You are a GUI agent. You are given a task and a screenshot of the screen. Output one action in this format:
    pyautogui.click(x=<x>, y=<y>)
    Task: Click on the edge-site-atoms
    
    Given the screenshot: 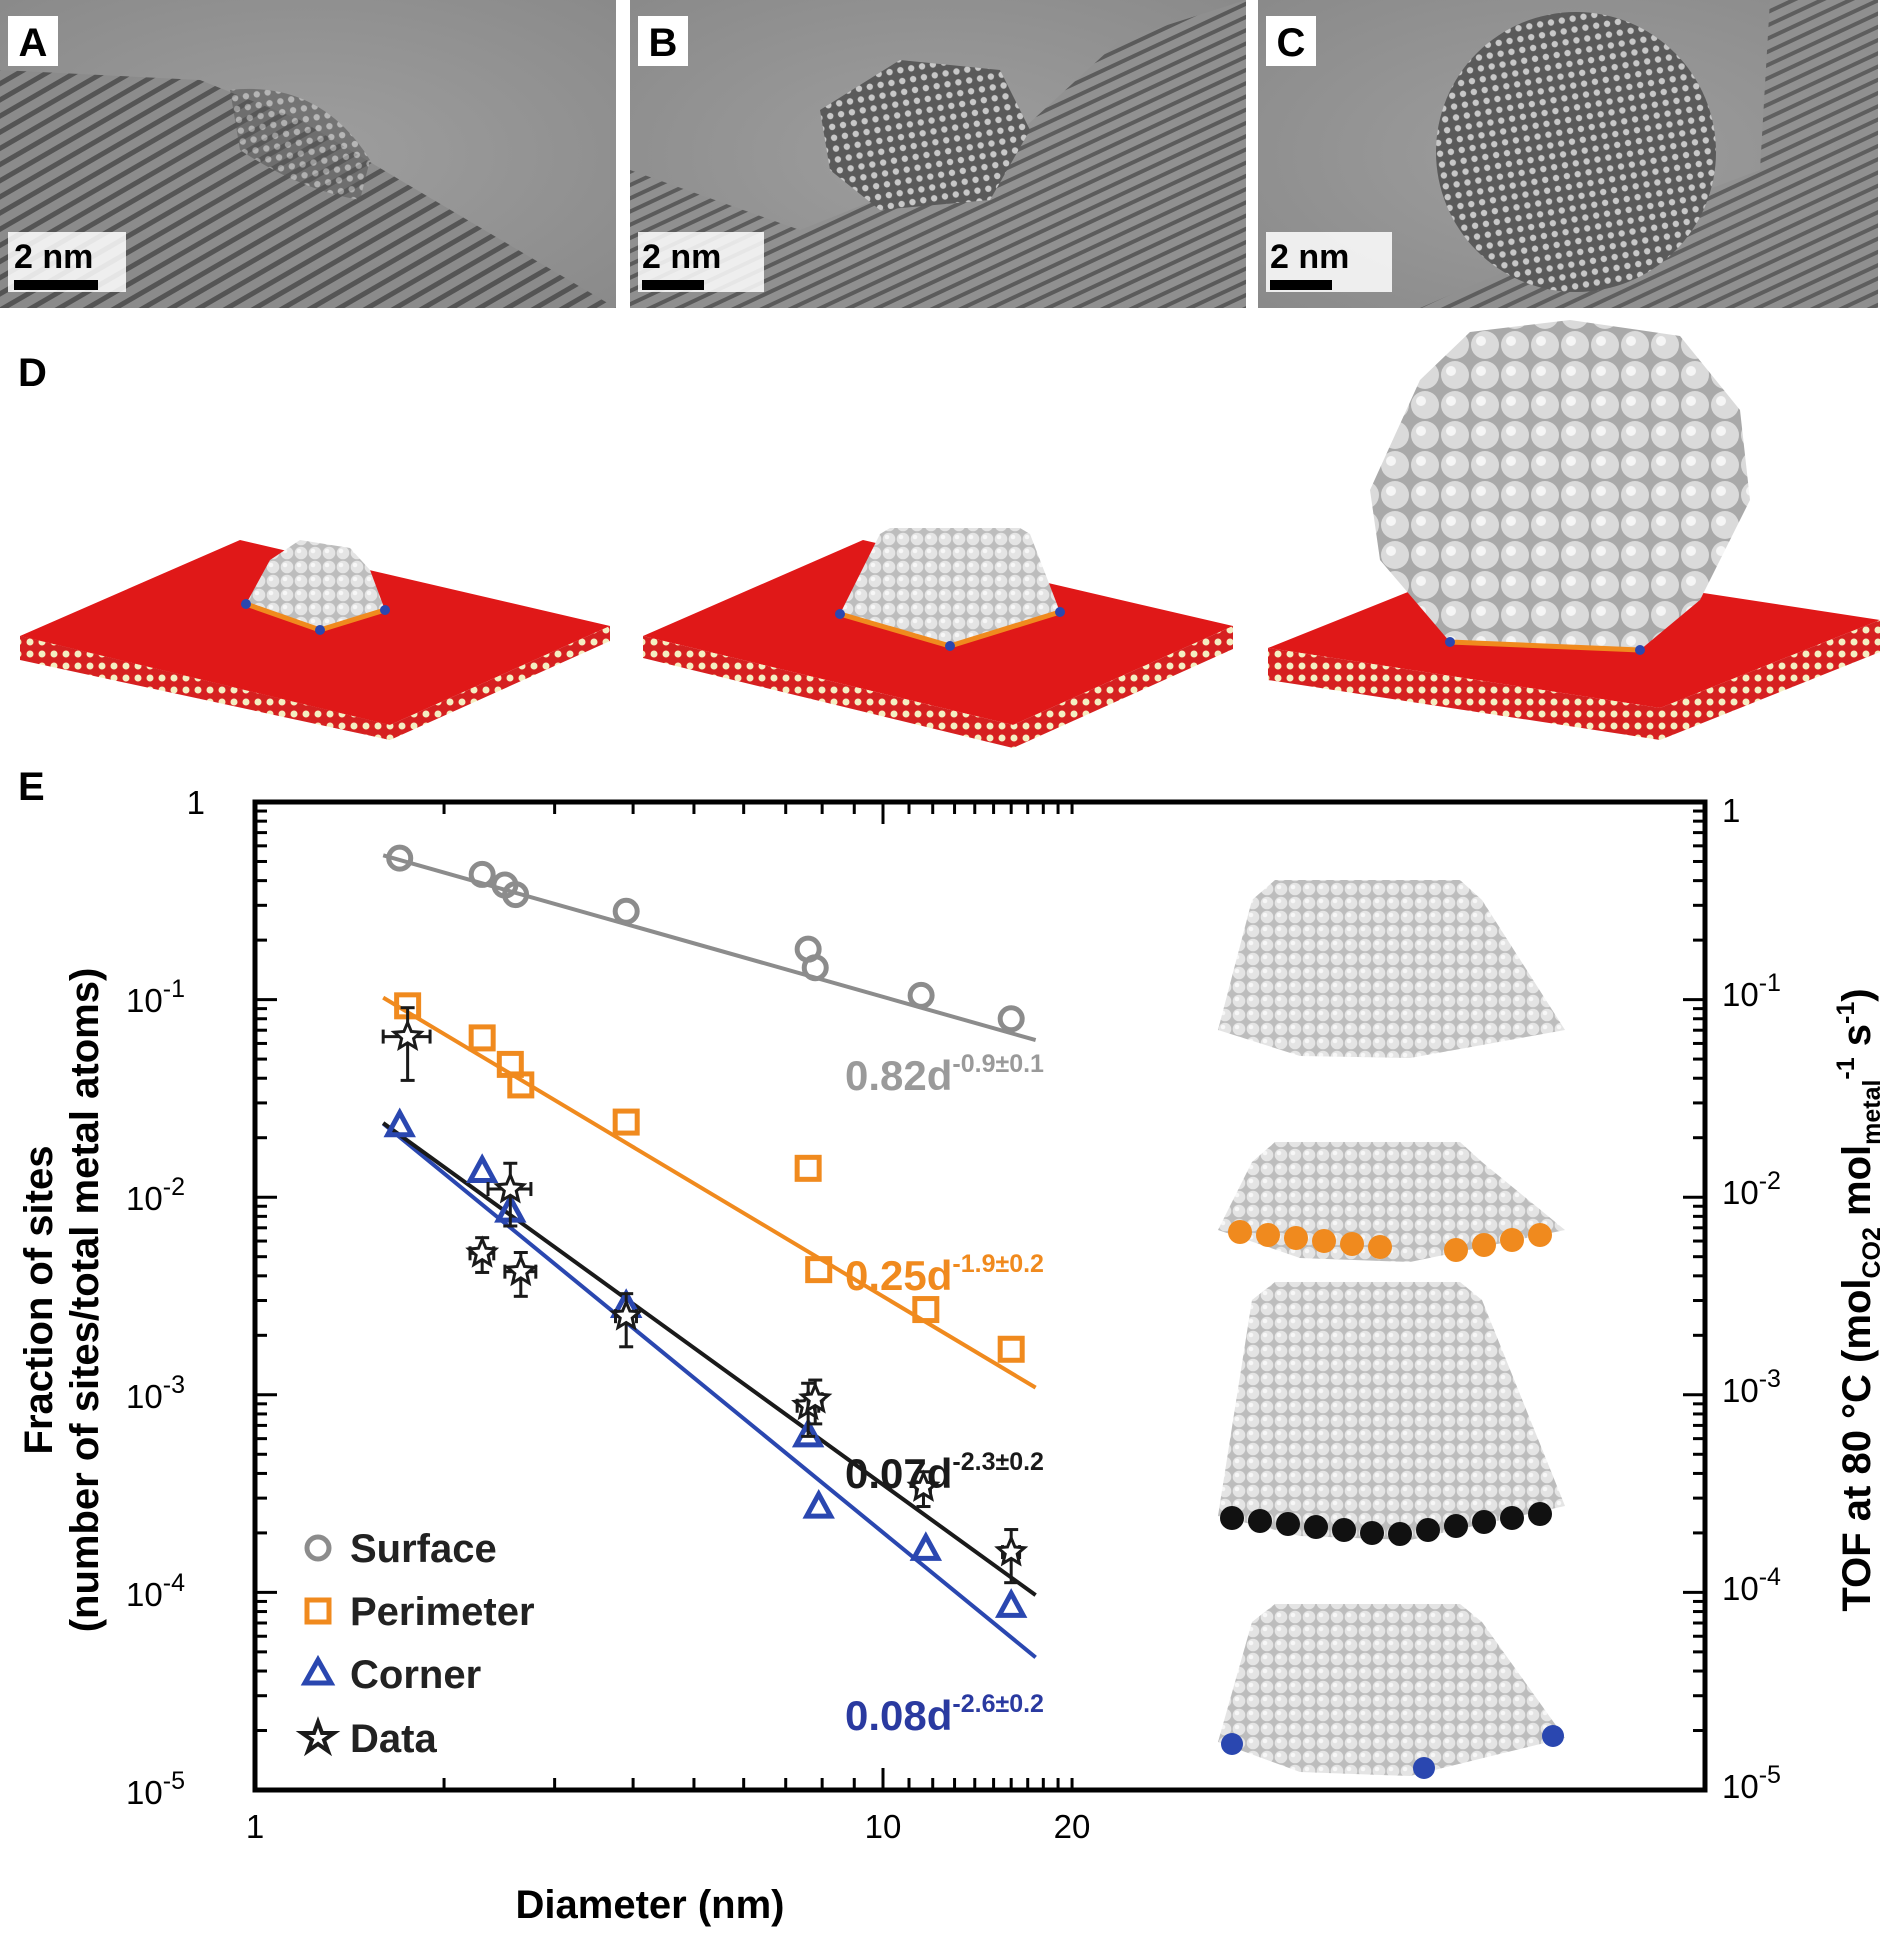 What is the action you would take?
    pyautogui.click(x=1386, y=1524)
    